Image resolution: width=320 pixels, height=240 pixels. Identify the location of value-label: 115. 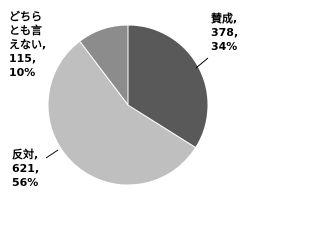
(20, 58).